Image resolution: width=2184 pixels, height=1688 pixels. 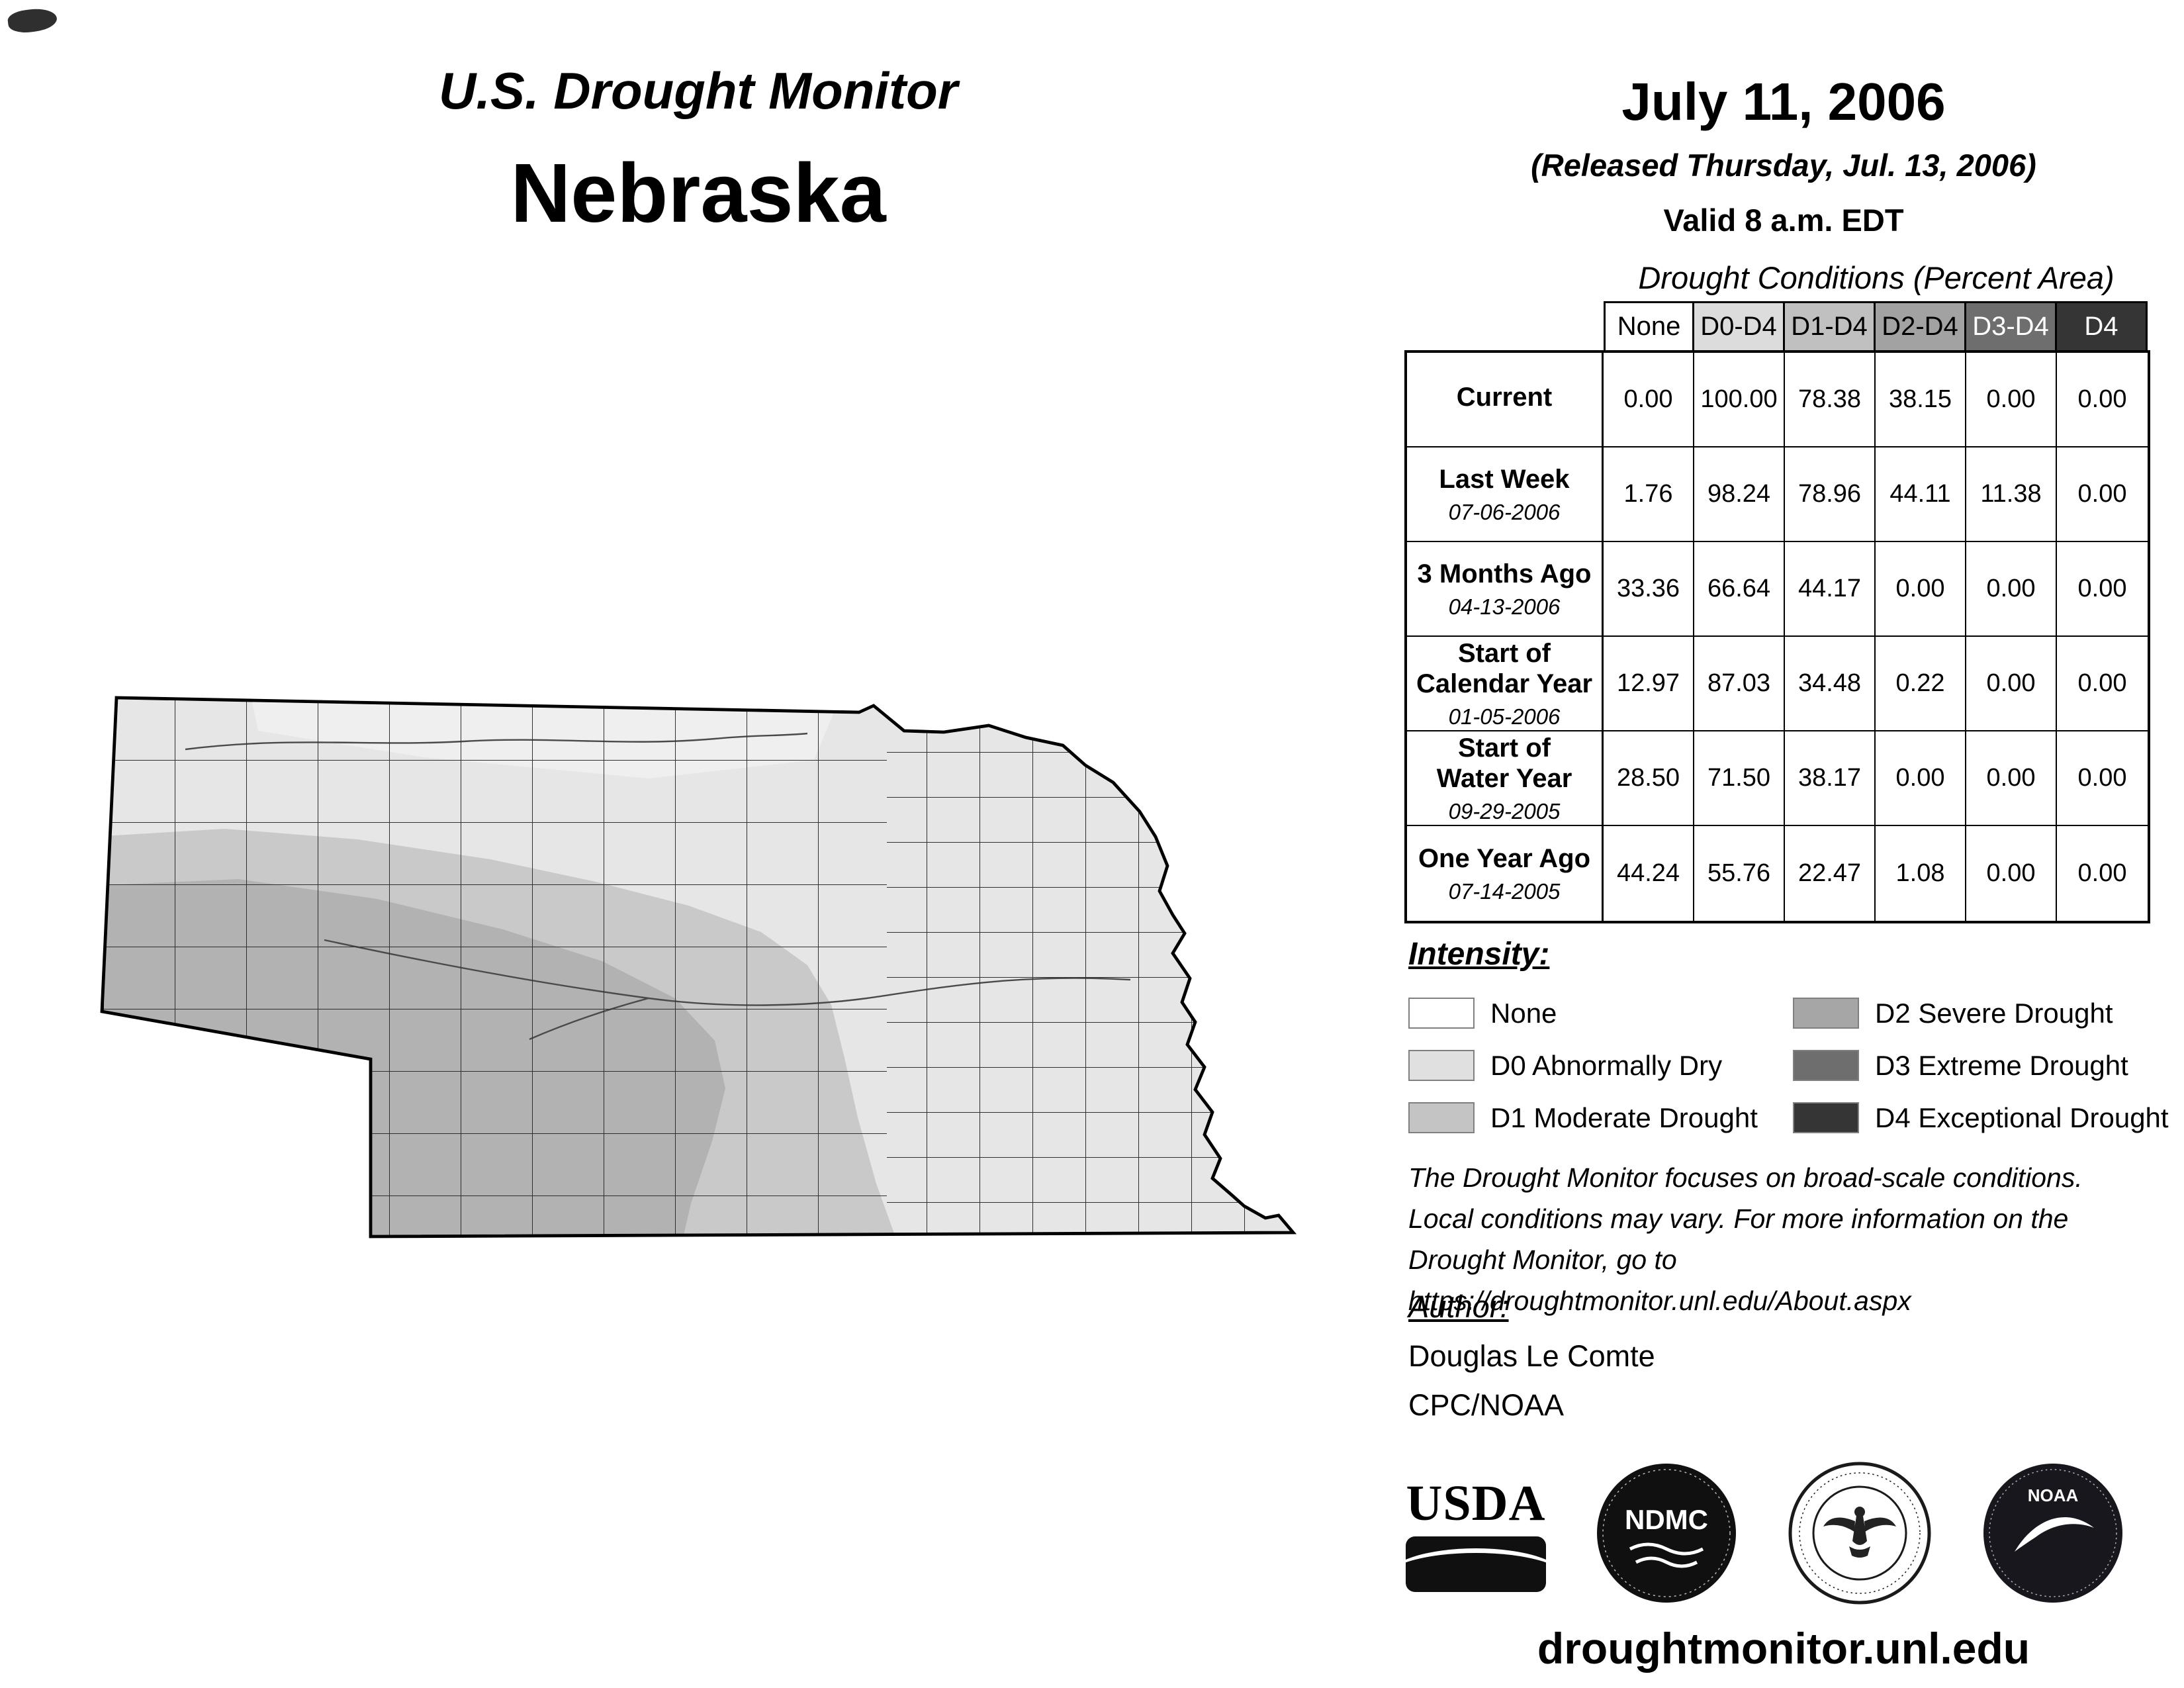 I want to click on legend-item-none: None, so click(x=1601, y=1013).